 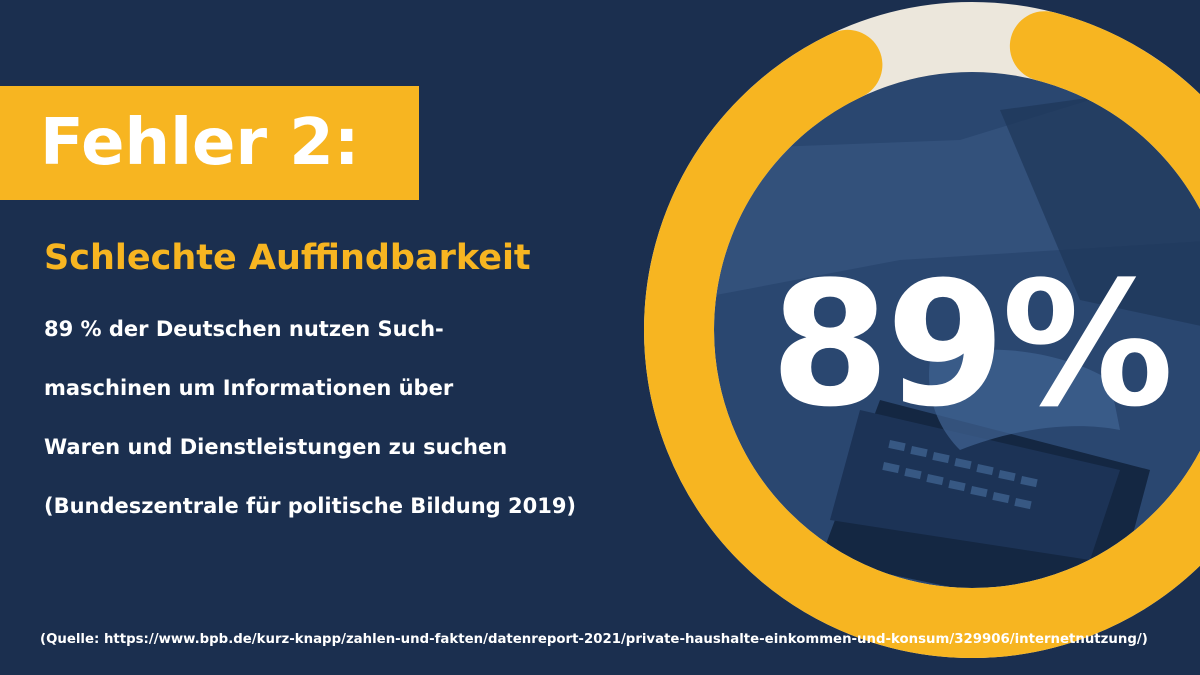 I want to click on slide-title: Fehler 2:, so click(x=200, y=143).